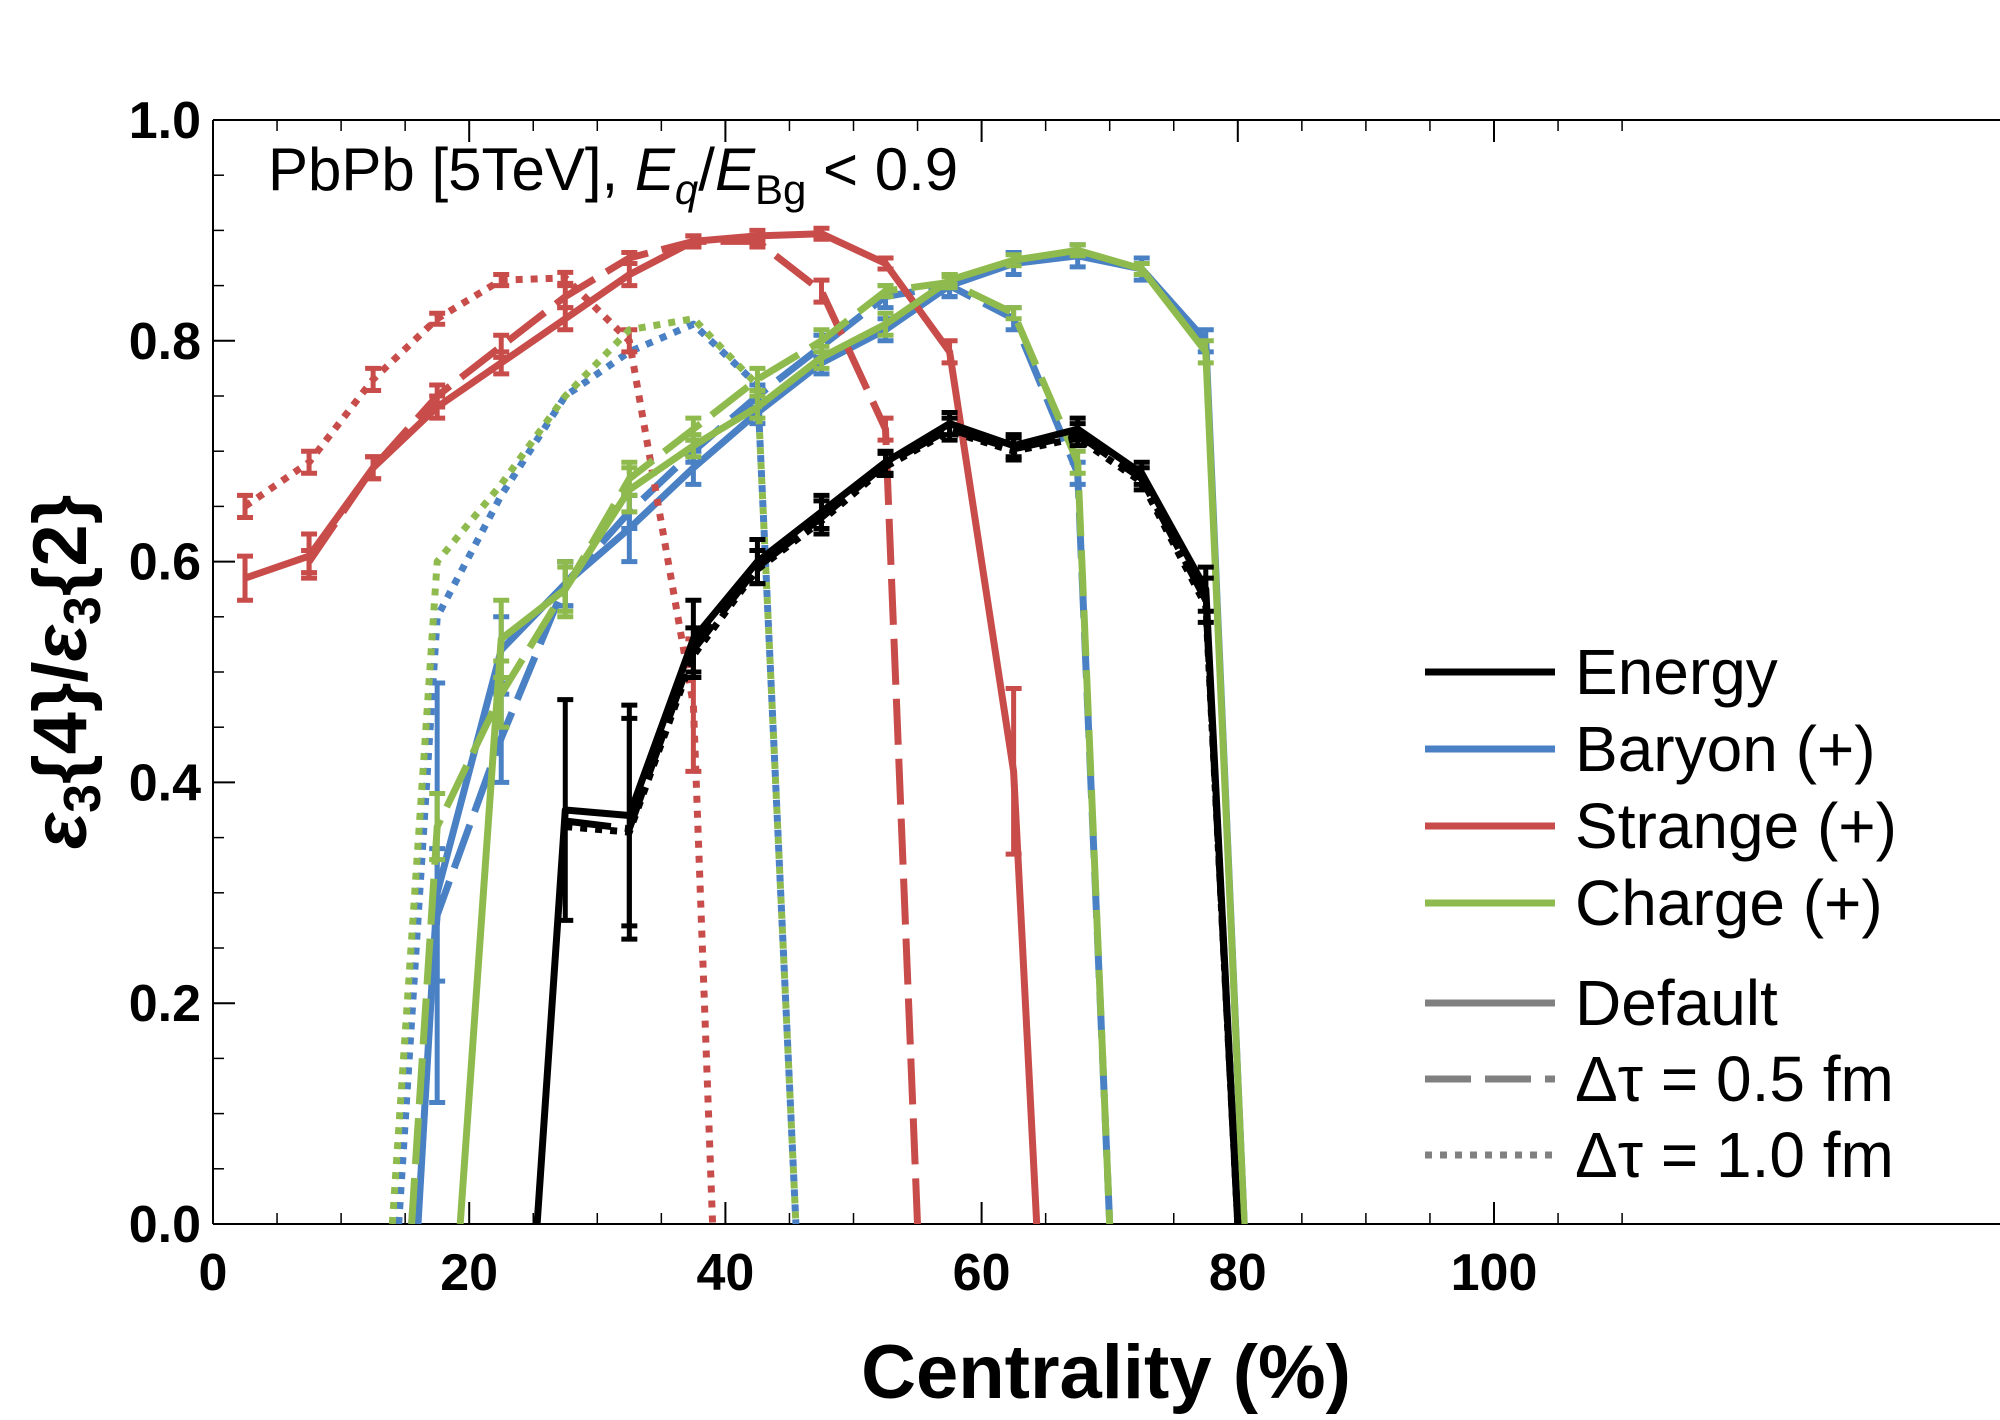 Image resolution: width=2000 pixels, height=1420 pixels. I want to click on series-baryon--1-0-fm, so click(597, 772).